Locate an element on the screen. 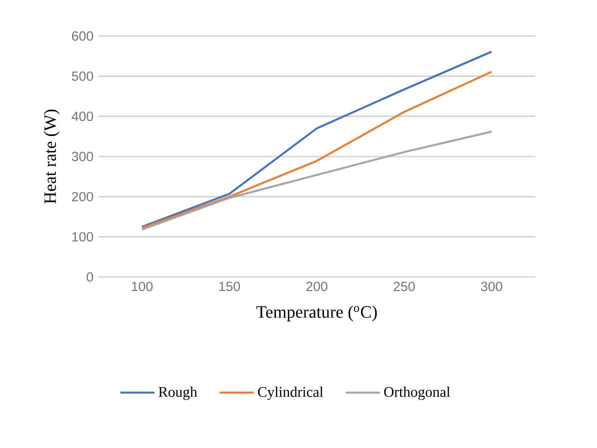 The image size is (597, 448). x-tick-label: 150 is located at coordinates (229, 287).